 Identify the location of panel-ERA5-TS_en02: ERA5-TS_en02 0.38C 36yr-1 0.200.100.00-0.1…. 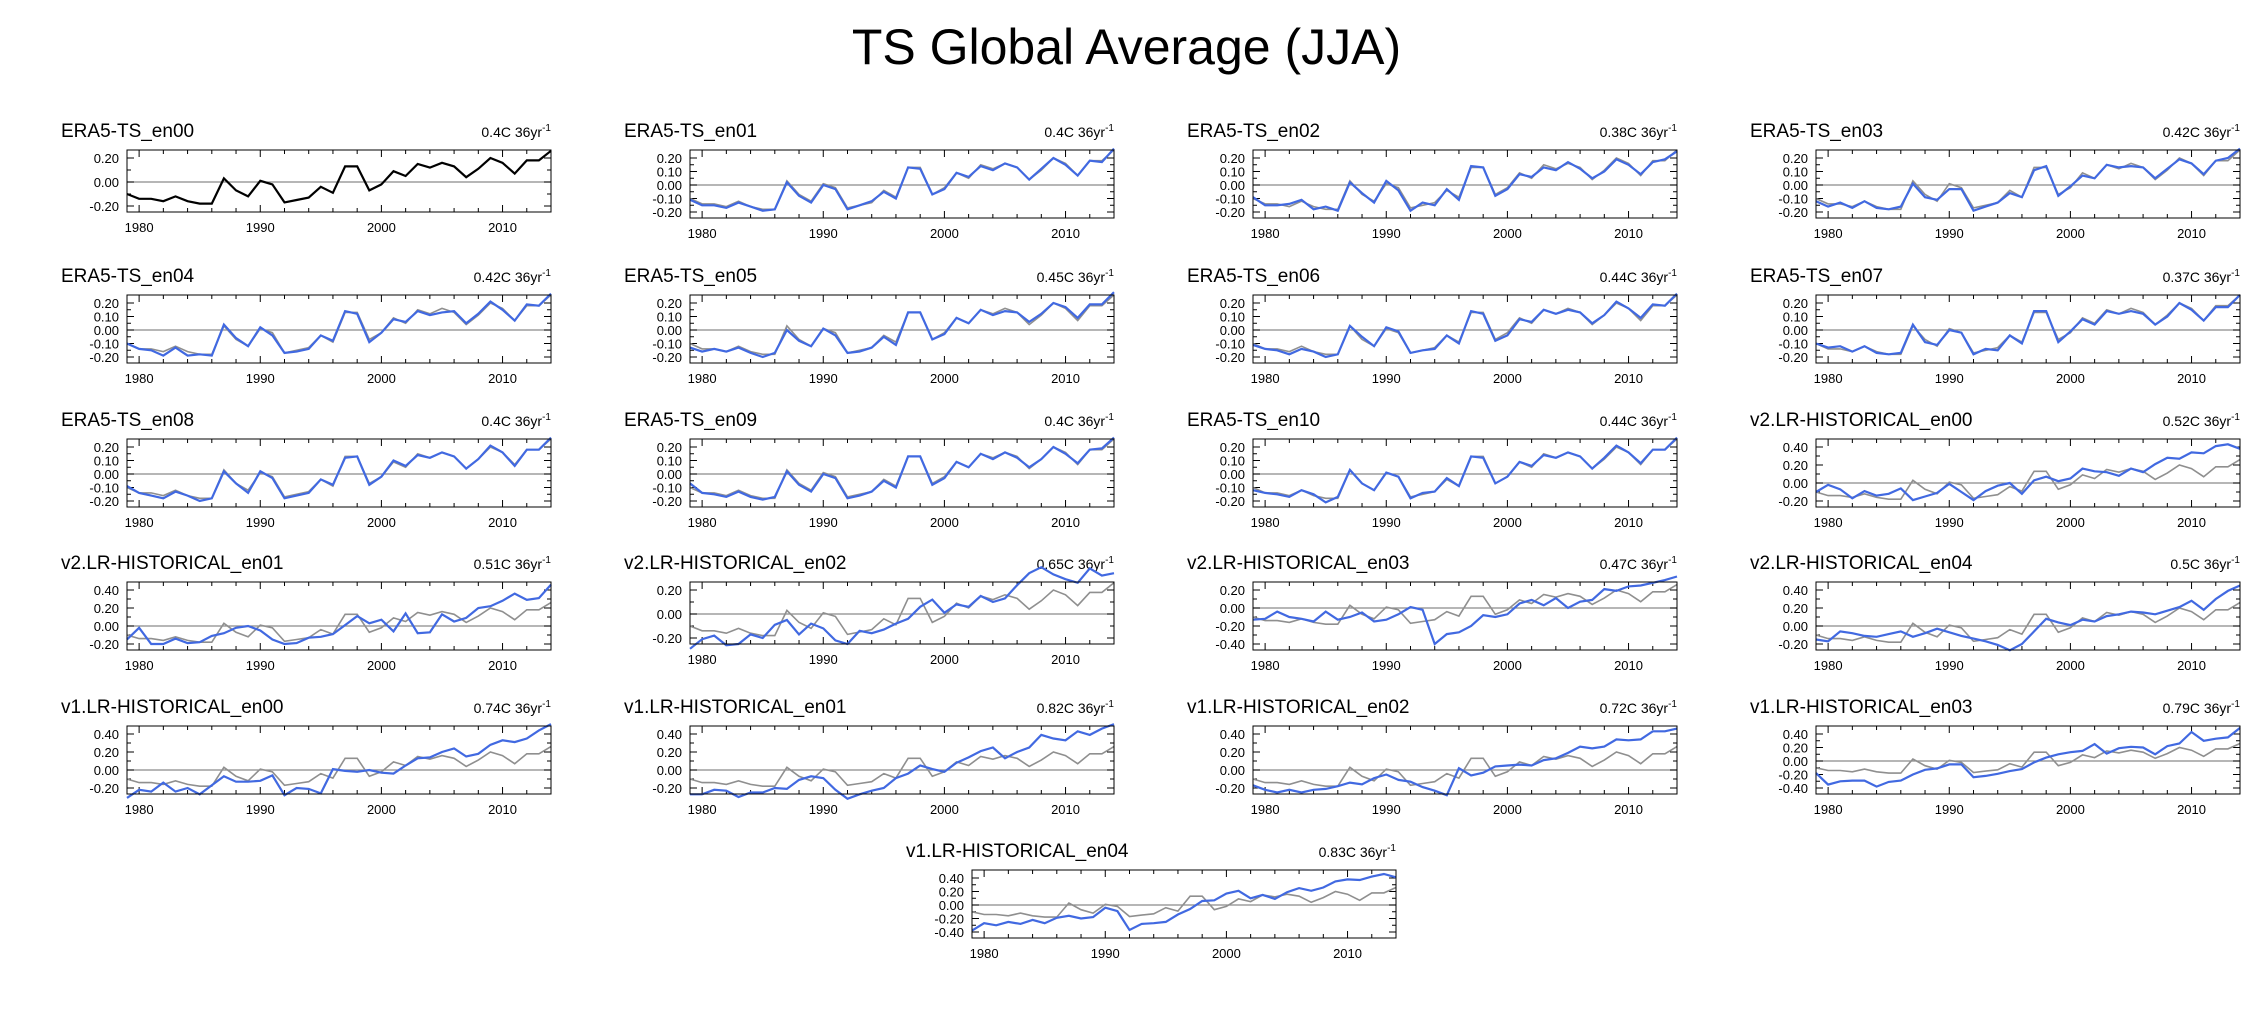
(1432, 181).